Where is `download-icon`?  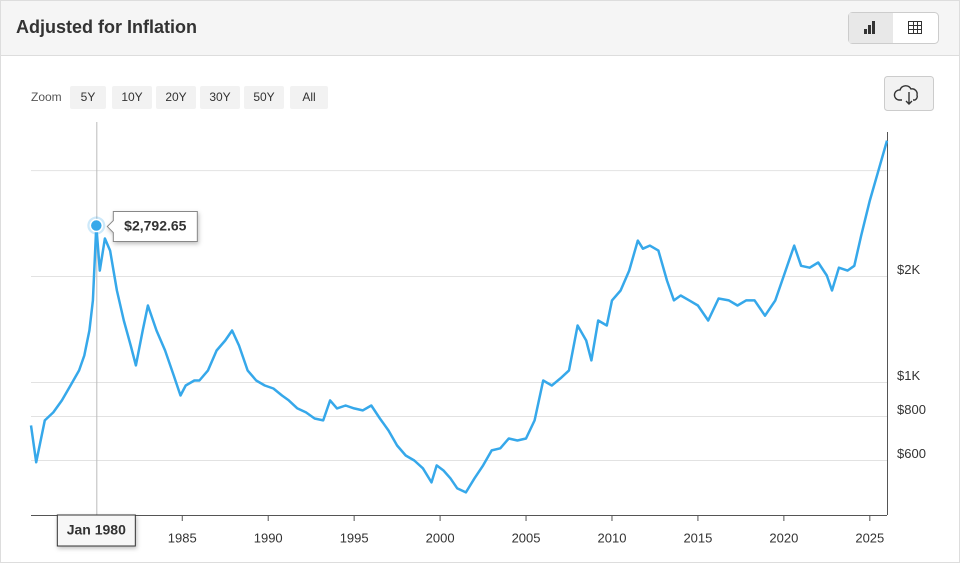
download-icon is located at coordinates (905, 95).